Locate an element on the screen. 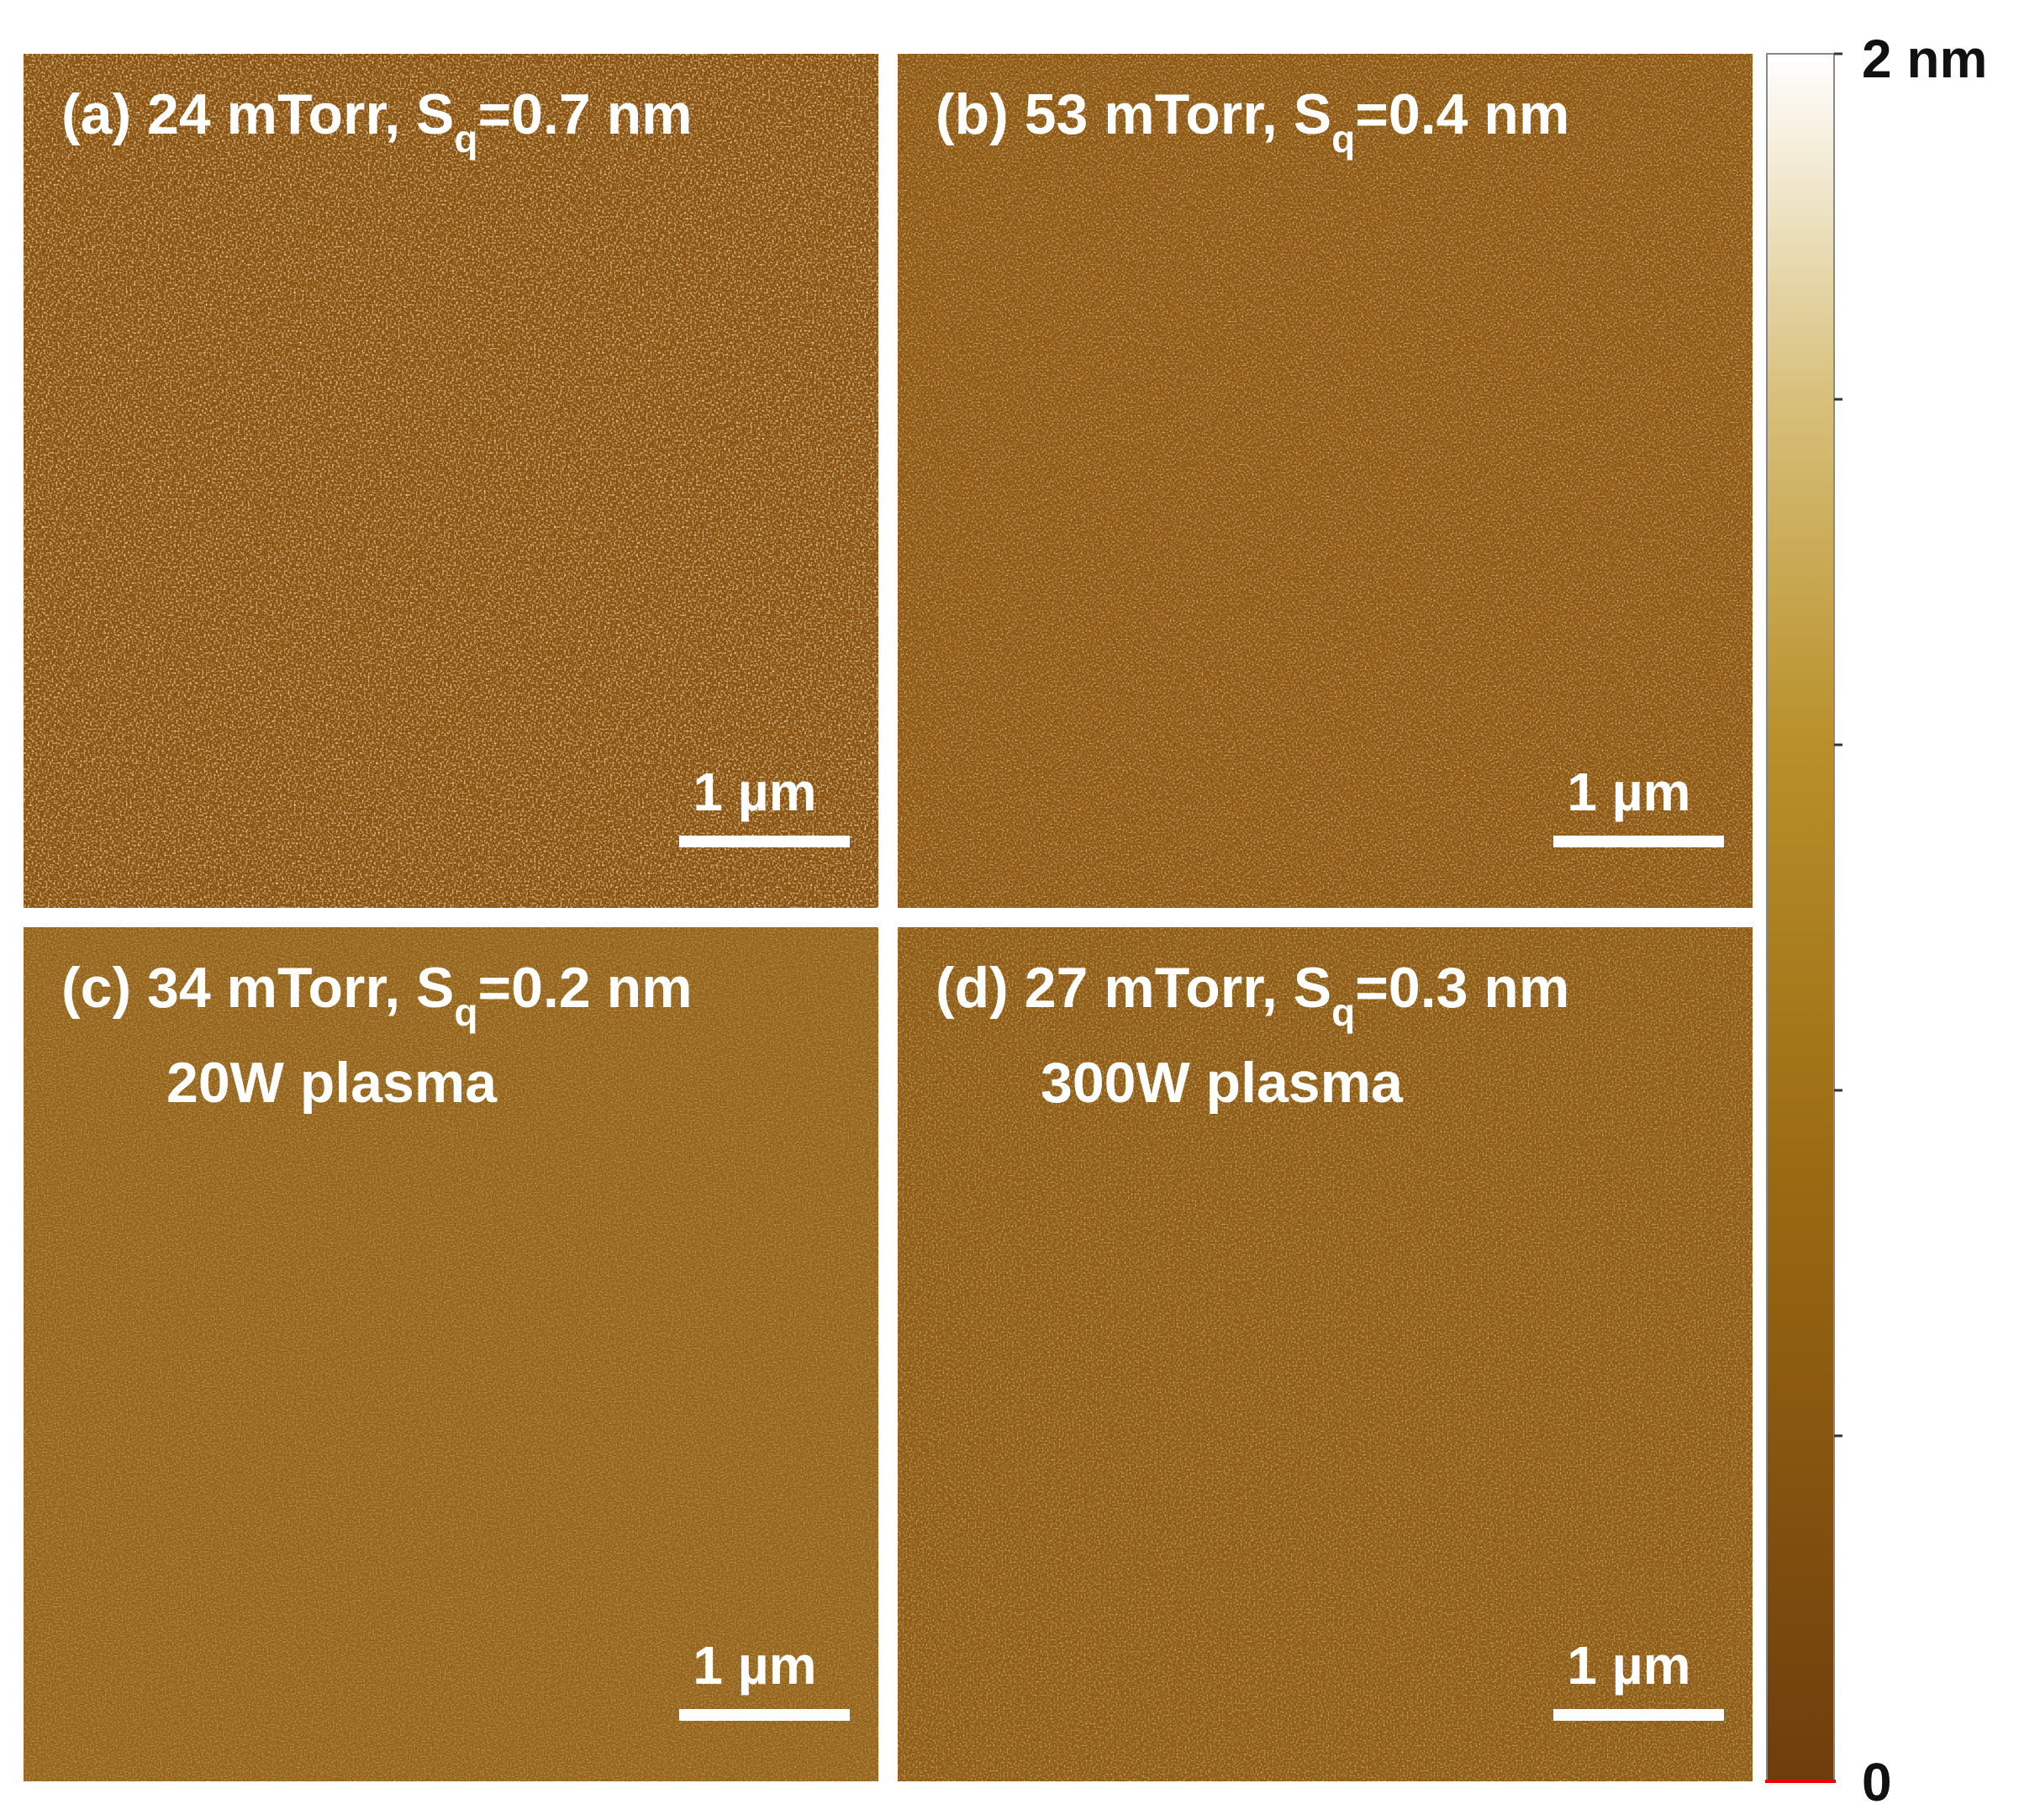  label-text: (c) 34 mTorr, S is located at coordinates (257, 988).